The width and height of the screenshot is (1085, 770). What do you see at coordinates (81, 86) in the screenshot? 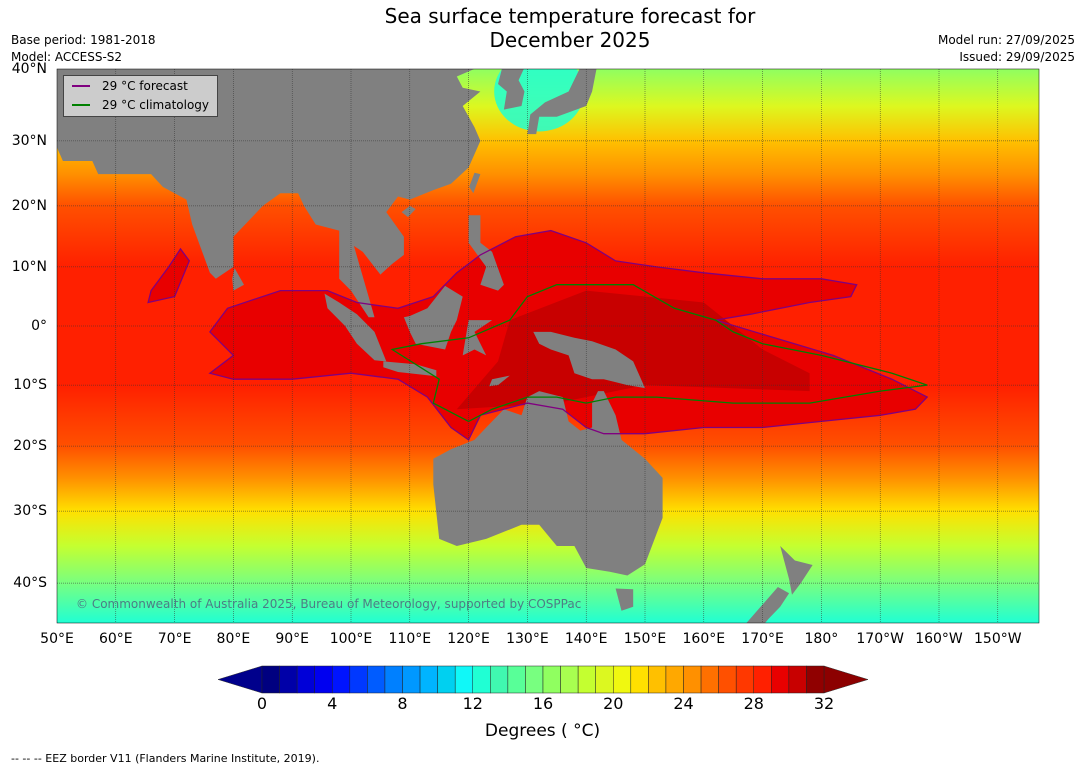
I see `forecast-line-swatch` at bounding box center [81, 86].